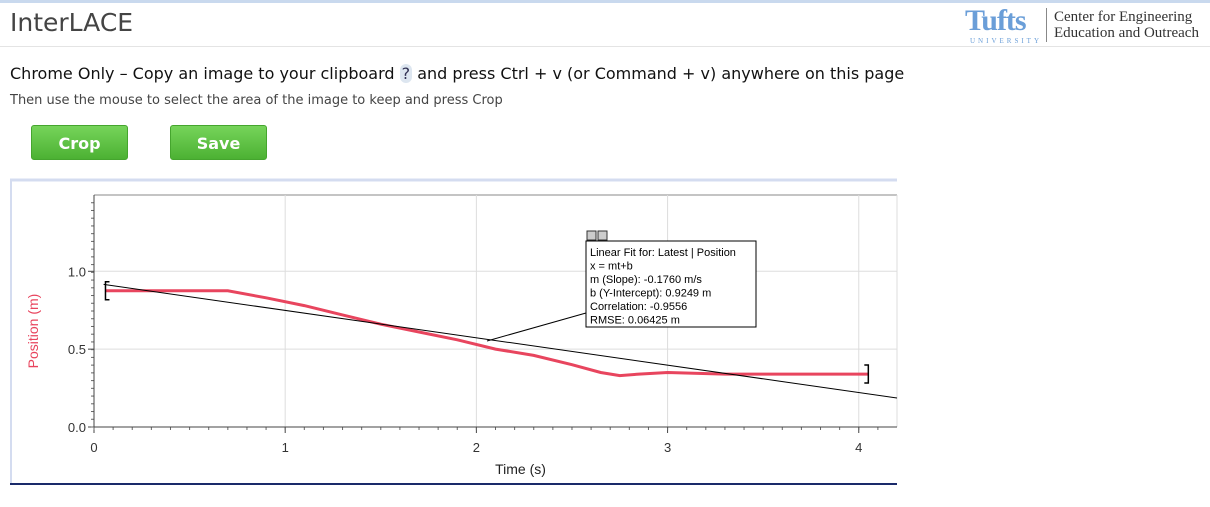 This screenshot has width=1210, height=507. What do you see at coordinates (218, 142) in the screenshot?
I see `save-button: Save` at bounding box center [218, 142].